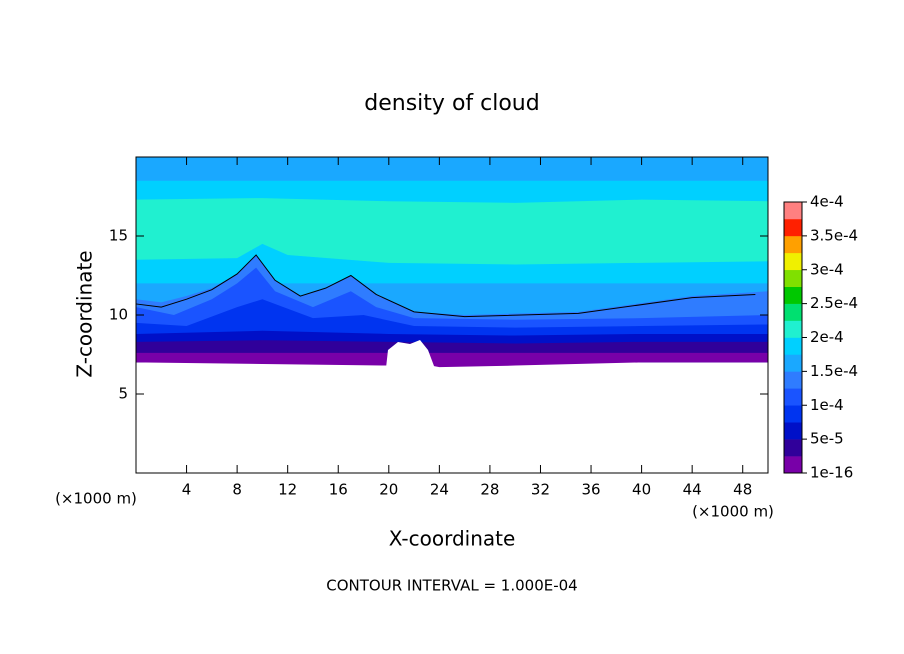 The height and width of the screenshot is (654, 904). Describe the element at coordinates (445, 286) in the screenshot. I see `contour-line` at that location.